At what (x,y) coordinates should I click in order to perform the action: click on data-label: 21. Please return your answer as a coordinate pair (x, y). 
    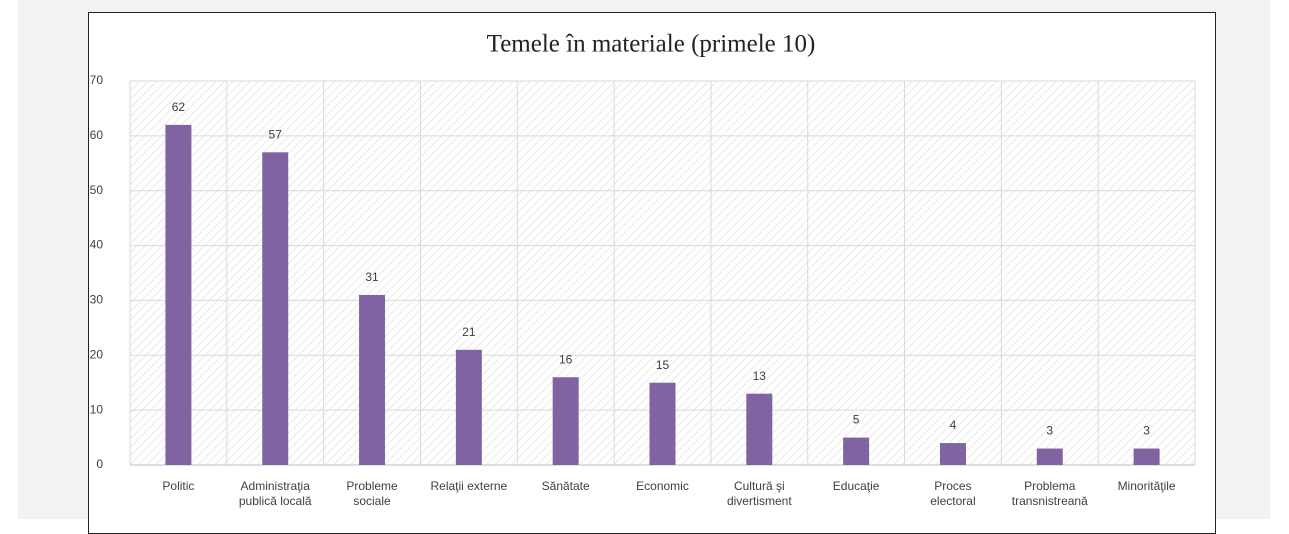
    Looking at the image, I should click on (469, 332).